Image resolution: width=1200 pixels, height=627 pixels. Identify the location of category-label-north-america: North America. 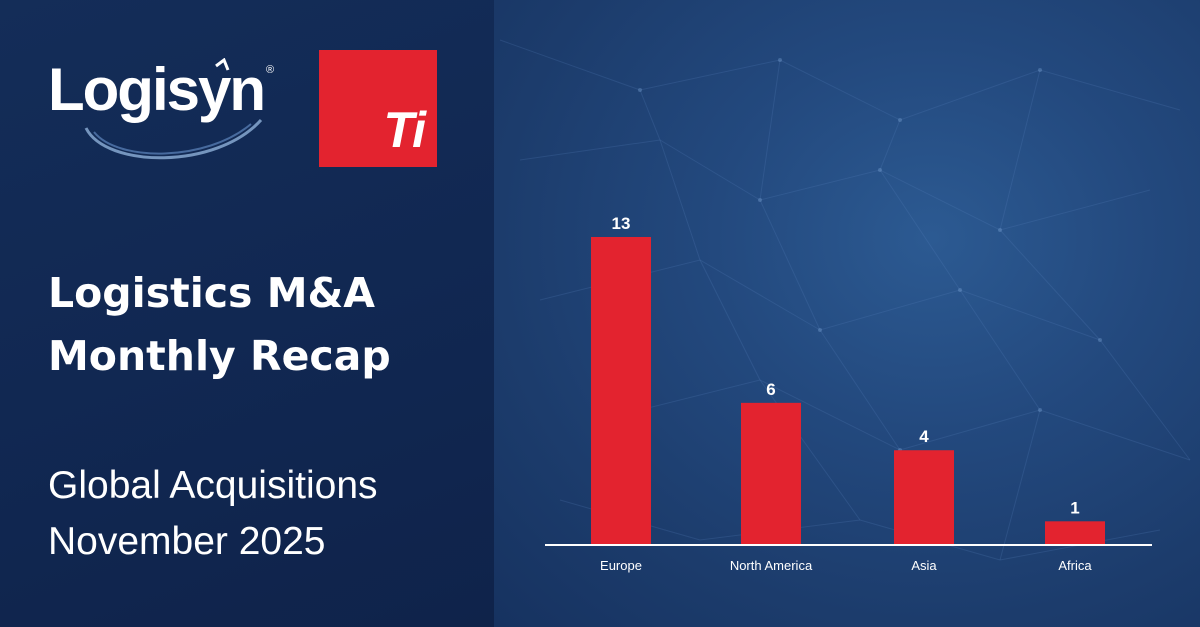
(771, 565).